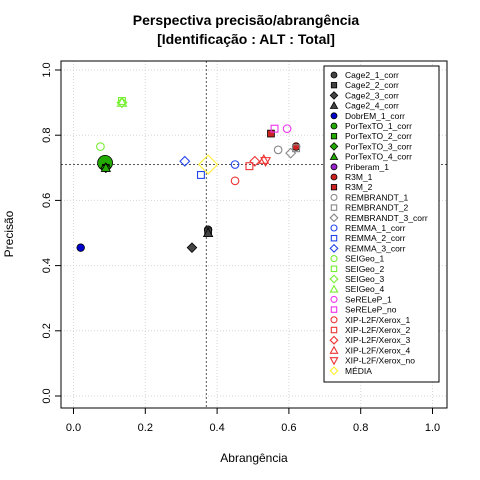  I want to click on legend-label: DobrEM_1_corr, so click(375, 116).